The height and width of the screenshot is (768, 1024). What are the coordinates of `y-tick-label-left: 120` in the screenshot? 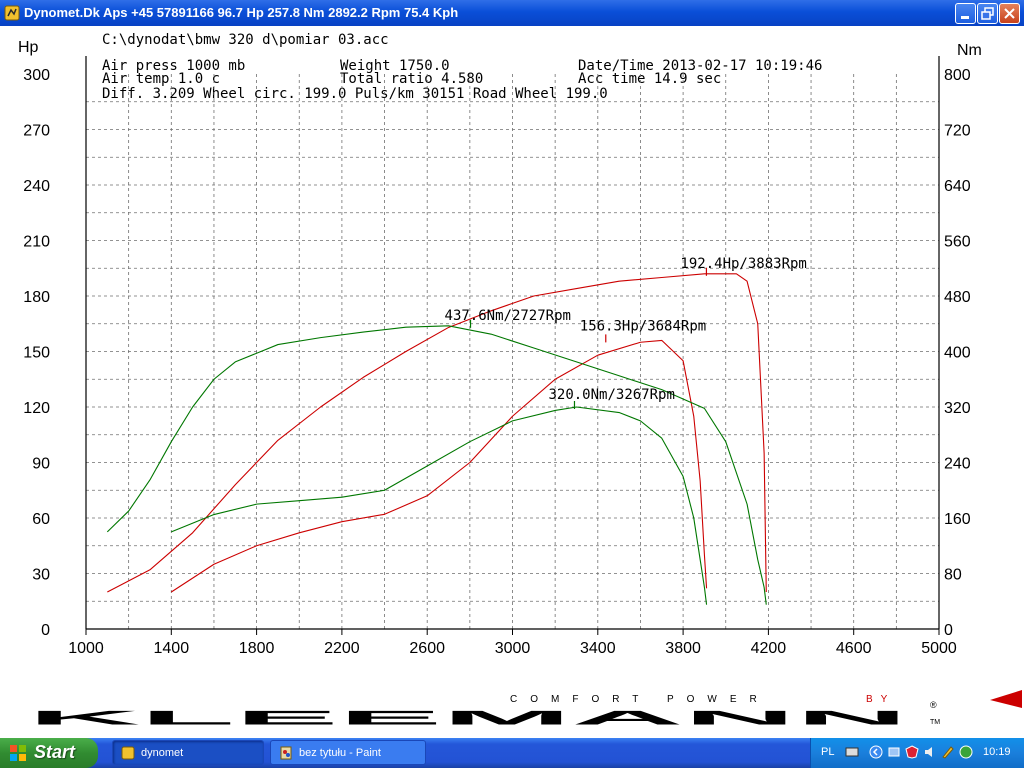 It's located at (36, 408).